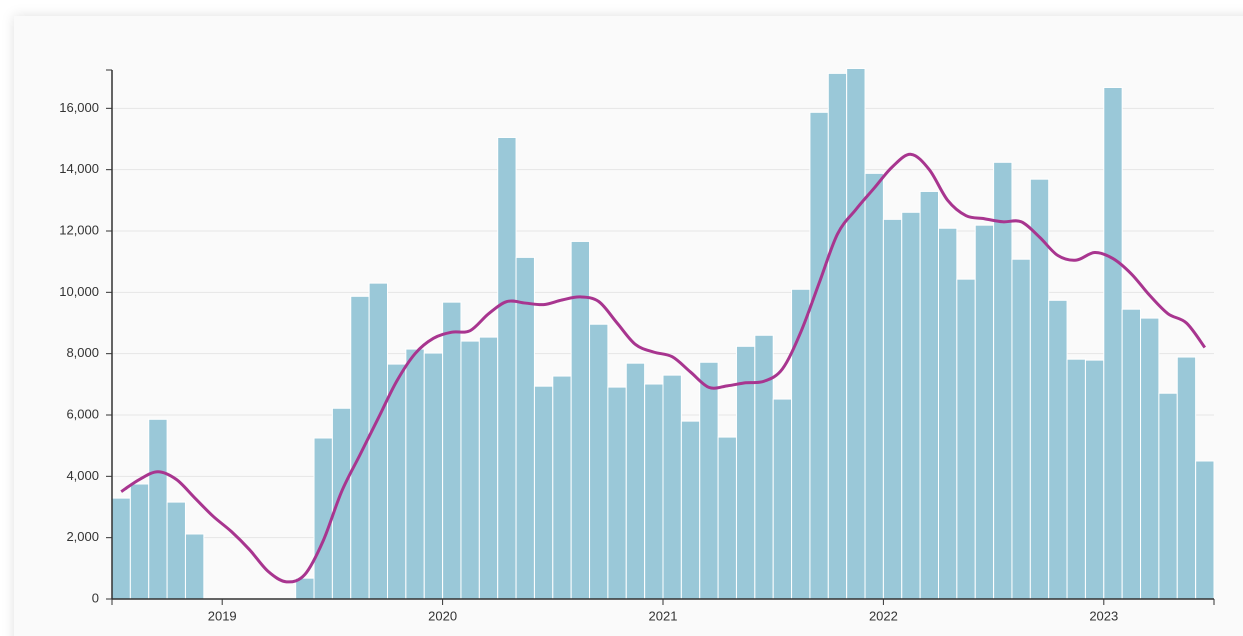 This screenshot has height=636, width=1243. Describe the element at coordinates (442, 615) in the screenshot. I see `x-tick-label: 2020` at that location.